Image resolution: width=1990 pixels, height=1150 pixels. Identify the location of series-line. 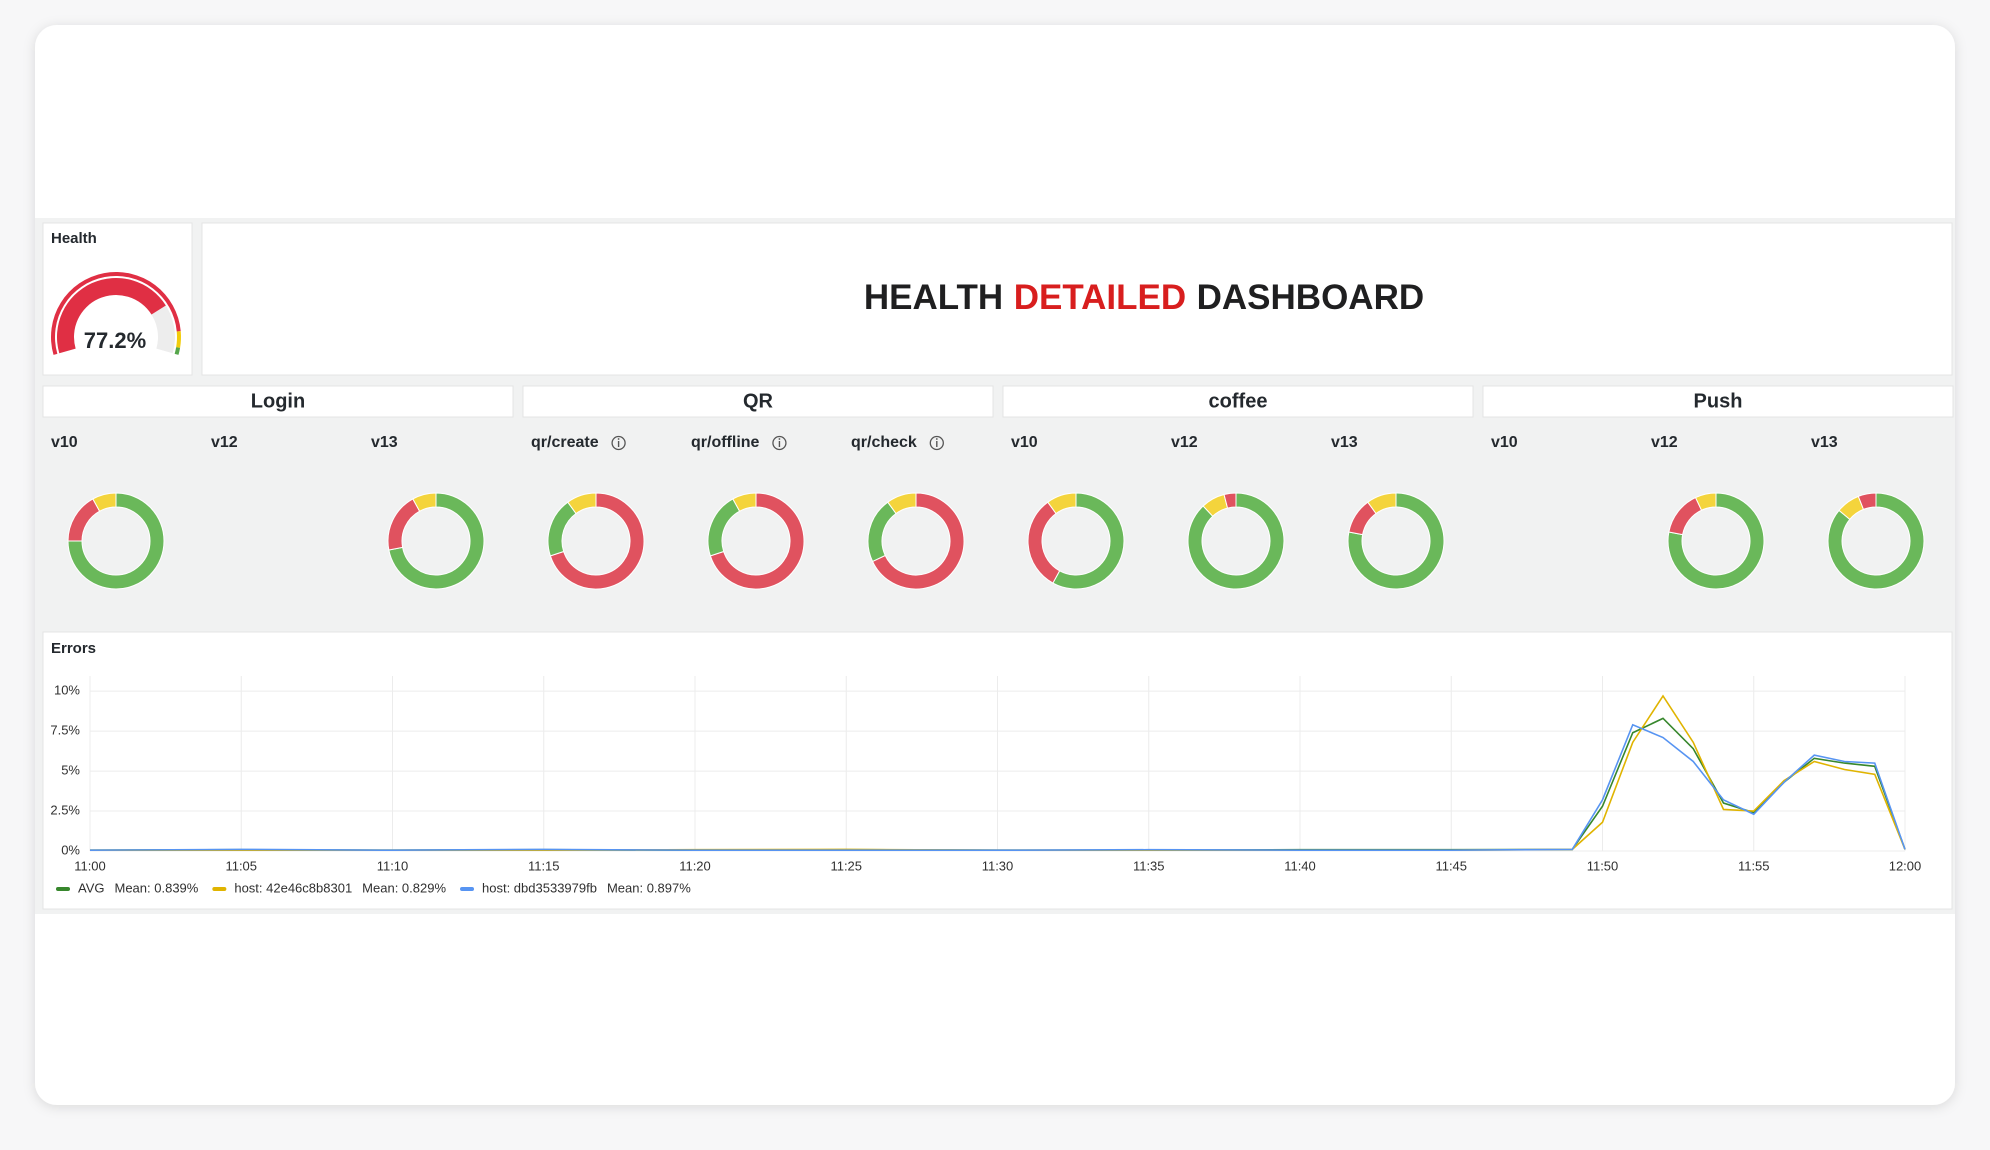
(997, 787).